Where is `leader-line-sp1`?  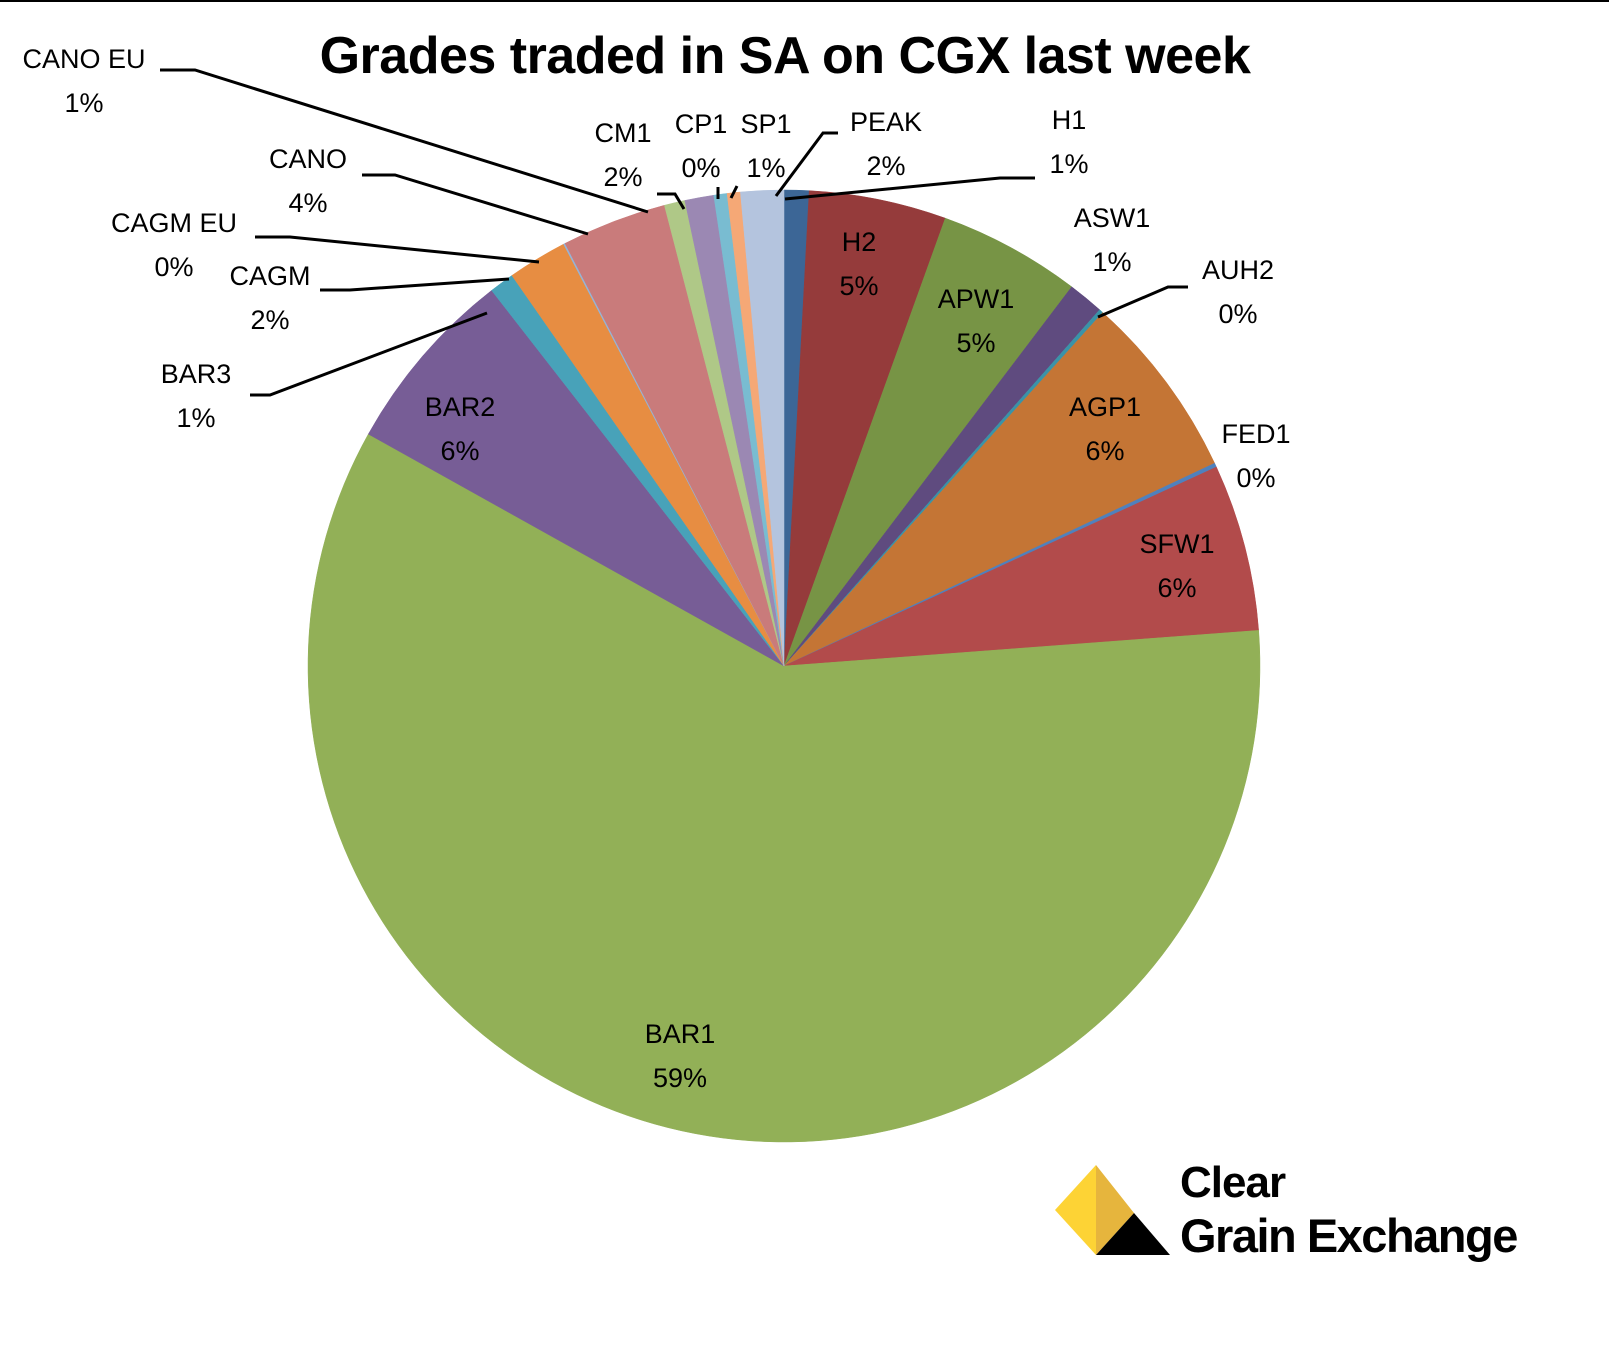 leader-line-sp1 is located at coordinates (734, 192).